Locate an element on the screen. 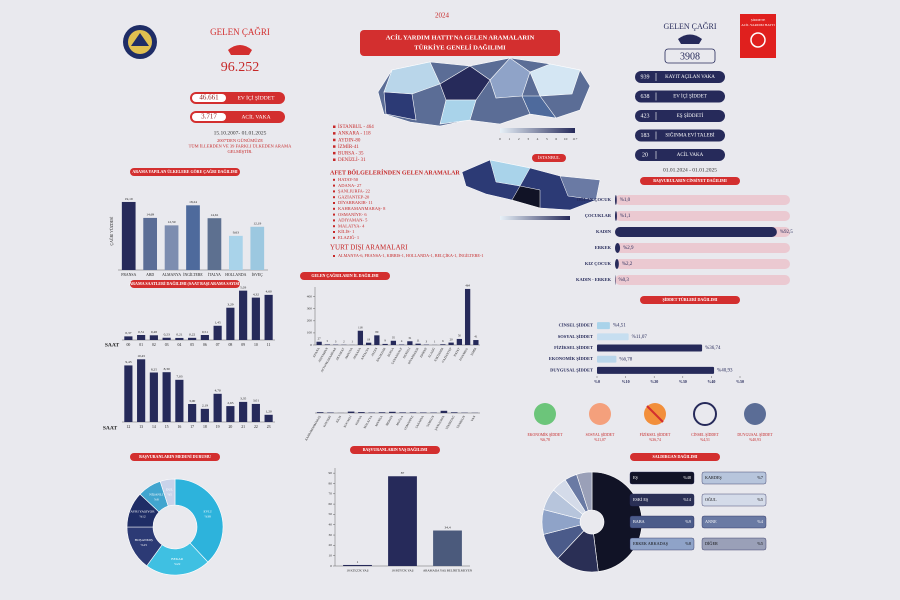 The height and width of the screenshot is (600, 900). x-tick-label: %20 is located at coordinates (654, 381).